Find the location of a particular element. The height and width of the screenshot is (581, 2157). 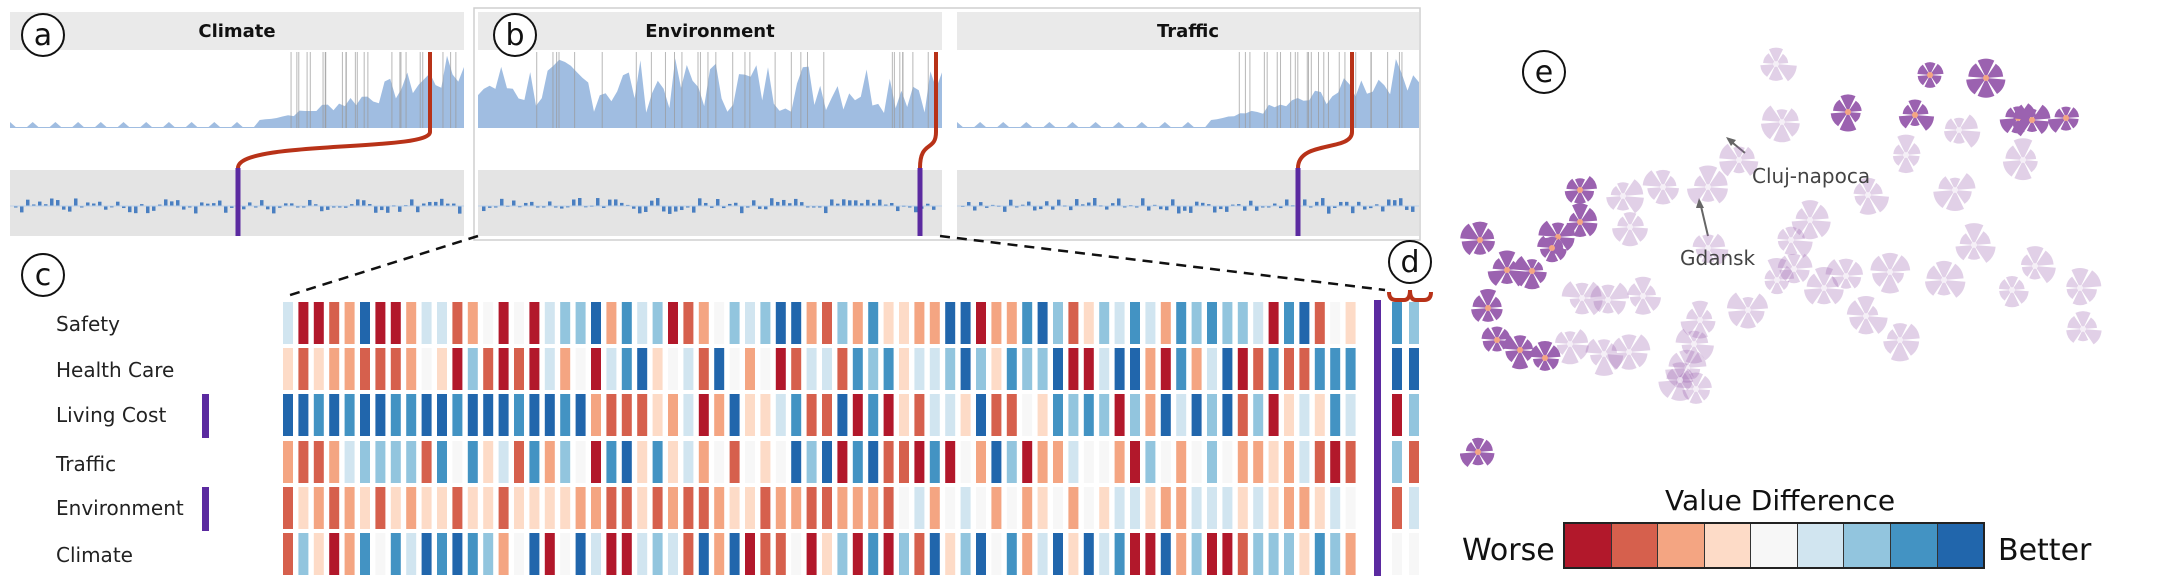

label-c: c is located at coordinates (43, 275).